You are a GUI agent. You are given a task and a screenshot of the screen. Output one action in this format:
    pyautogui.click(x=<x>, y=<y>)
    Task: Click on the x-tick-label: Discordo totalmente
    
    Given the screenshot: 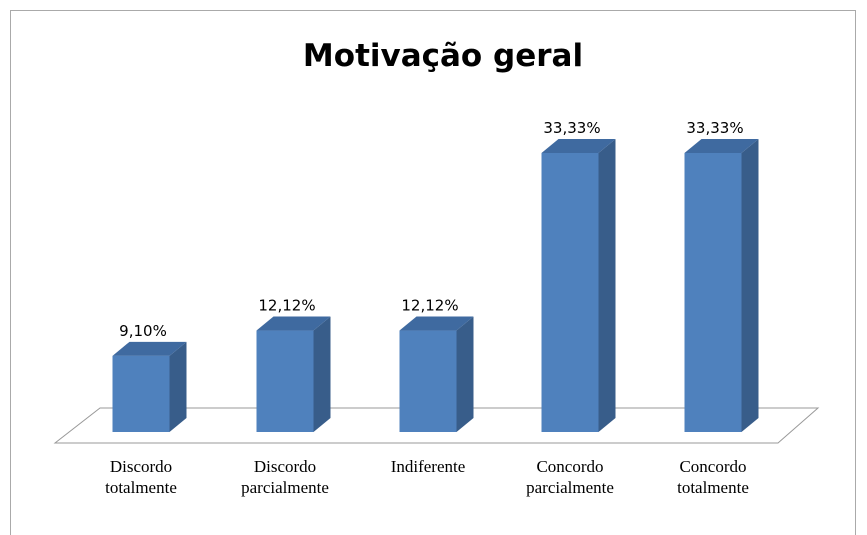 What is the action you would take?
    pyautogui.click(x=141, y=477)
    